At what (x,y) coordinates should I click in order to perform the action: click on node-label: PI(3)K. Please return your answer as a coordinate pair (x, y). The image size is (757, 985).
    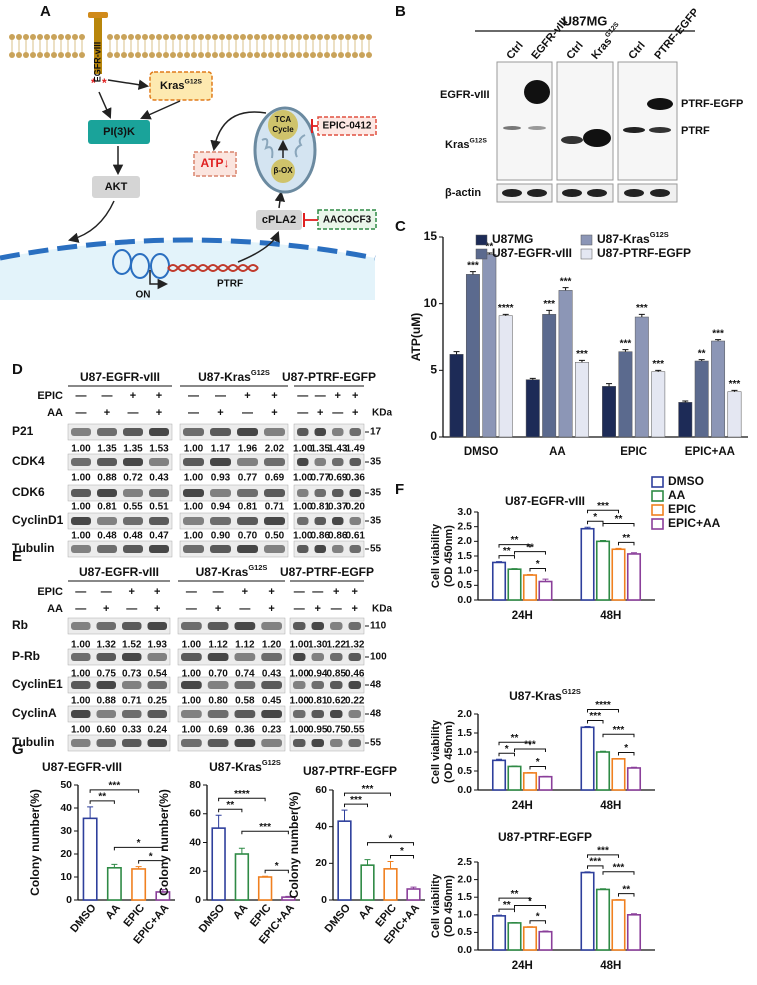
    Looking at the image, I should click on (119, 132).